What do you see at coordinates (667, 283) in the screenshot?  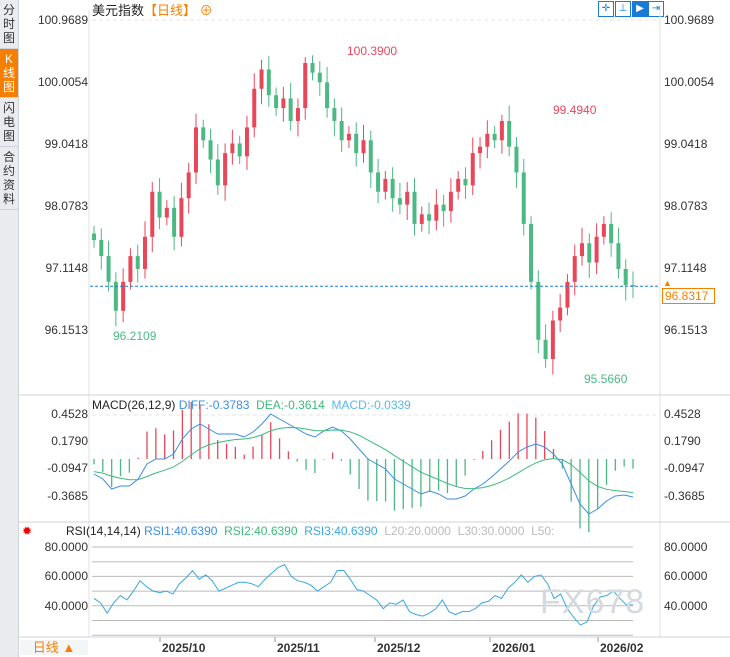 I see `chevron-up-icon: ▲` at bounding box center [667, 283].